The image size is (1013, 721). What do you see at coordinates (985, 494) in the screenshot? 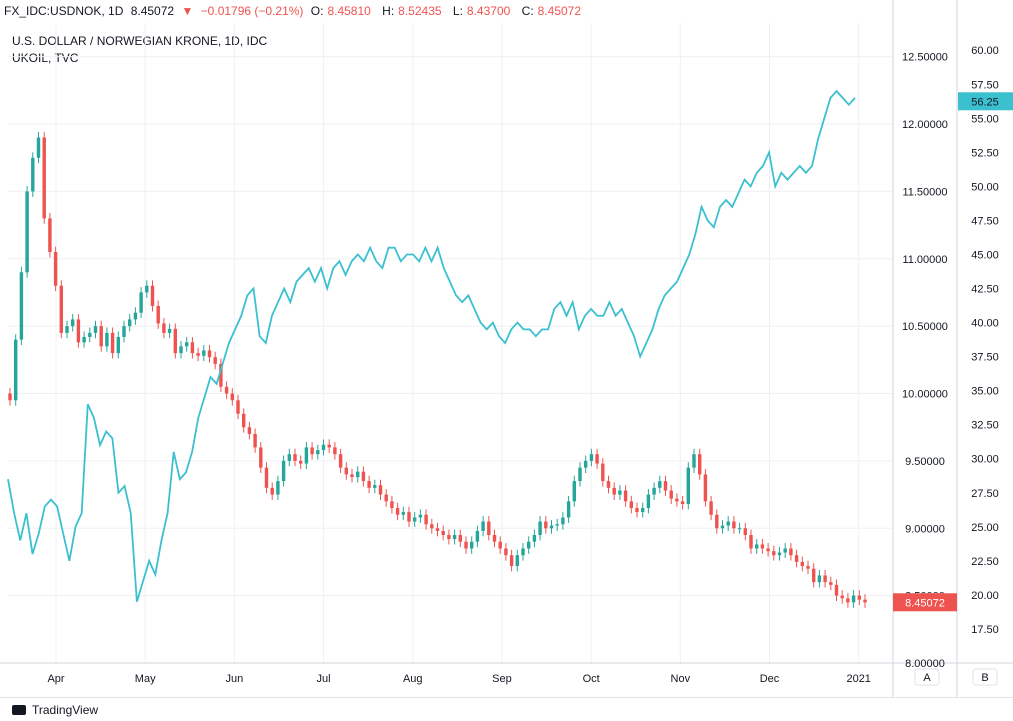
I see `y-tick-label-b: 27.50` at bounding box center [985, 494].